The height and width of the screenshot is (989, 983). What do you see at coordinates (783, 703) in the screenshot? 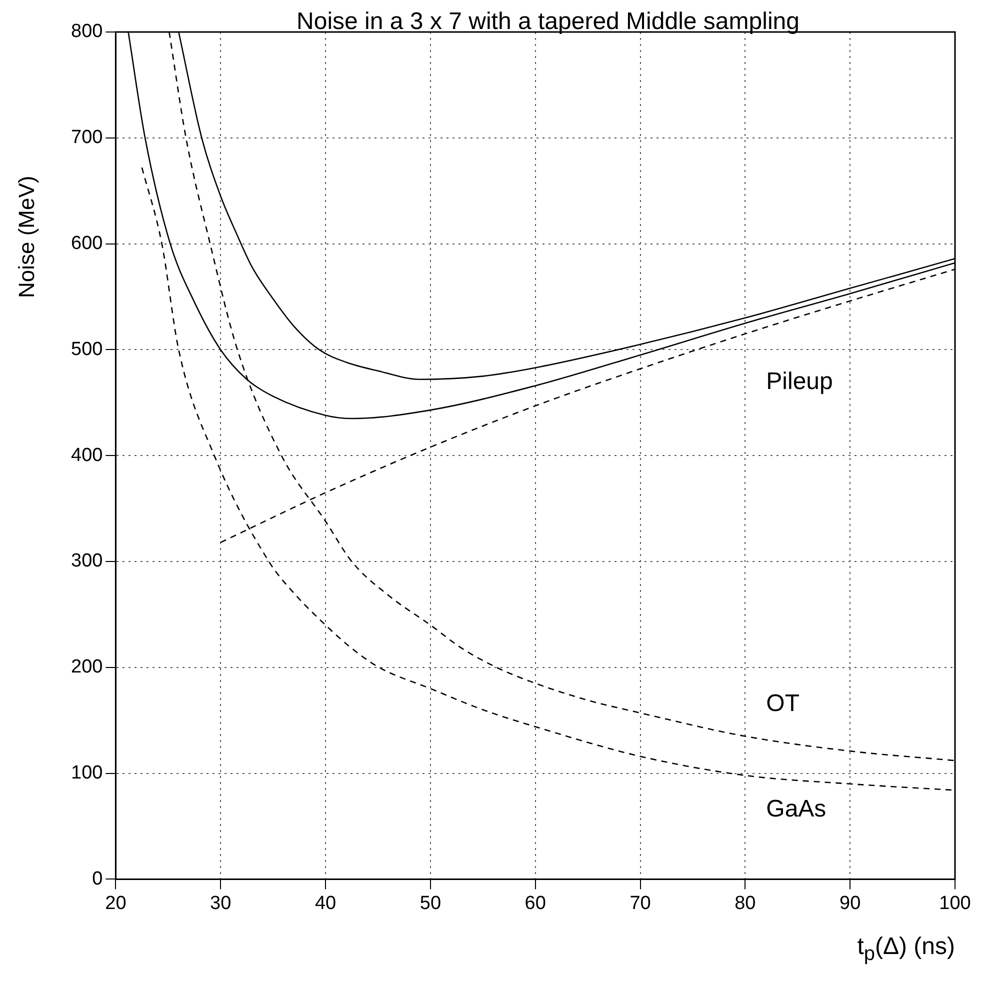
I see `series-label: OT` at bounding box center [783, 703].